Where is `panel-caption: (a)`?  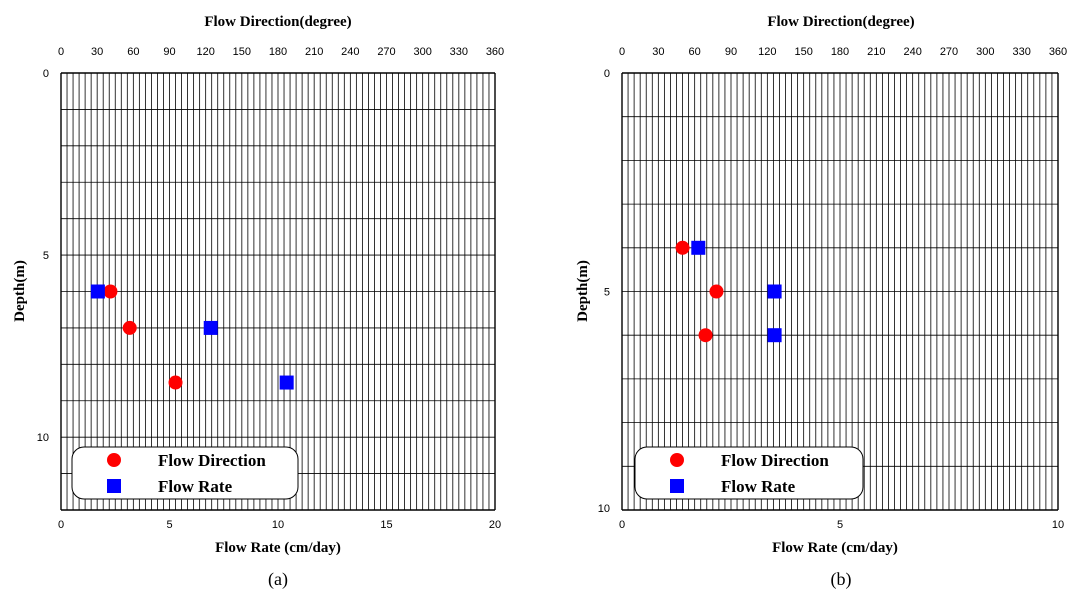 panel-caption: (a) is located at coordinates (278, 579).